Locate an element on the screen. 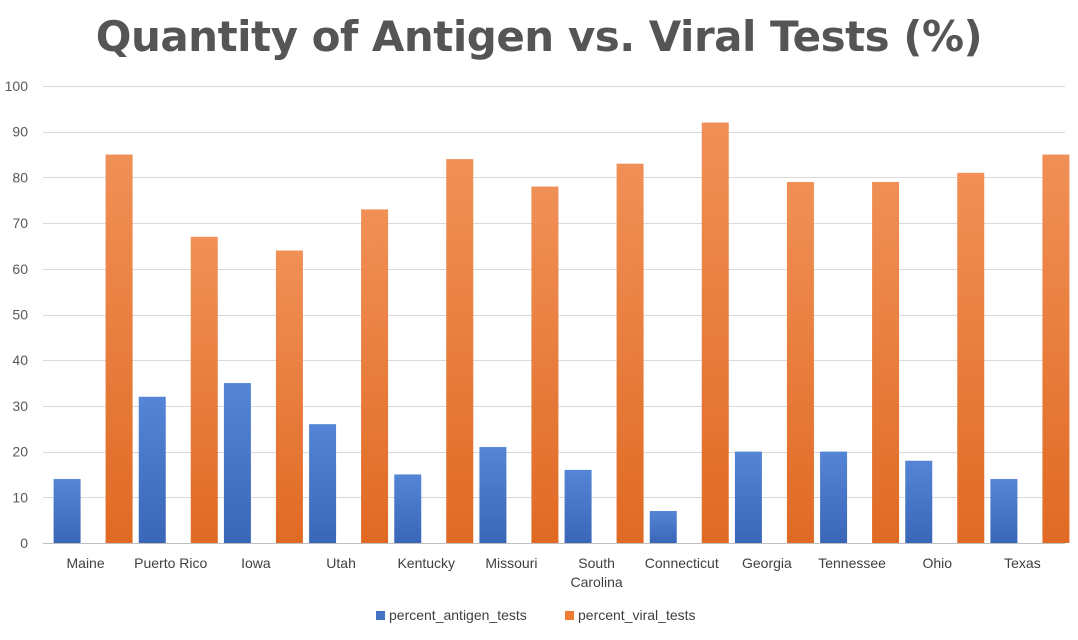 The width and height of the screenshot is (1078, 640). x-category-label: South is located at coordinates (596, 563).